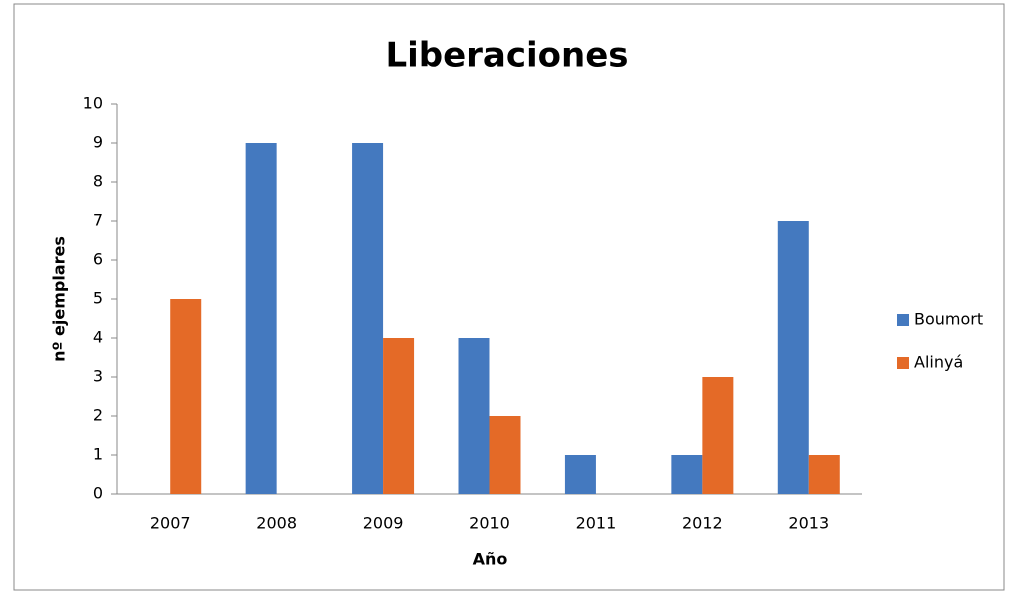 The width and height of the screenshot is (1010, 598). What do you see at coordinates (490, 559) in the screenshot?
I see `x-axis-label: Año` at bounding box center [490, 559].